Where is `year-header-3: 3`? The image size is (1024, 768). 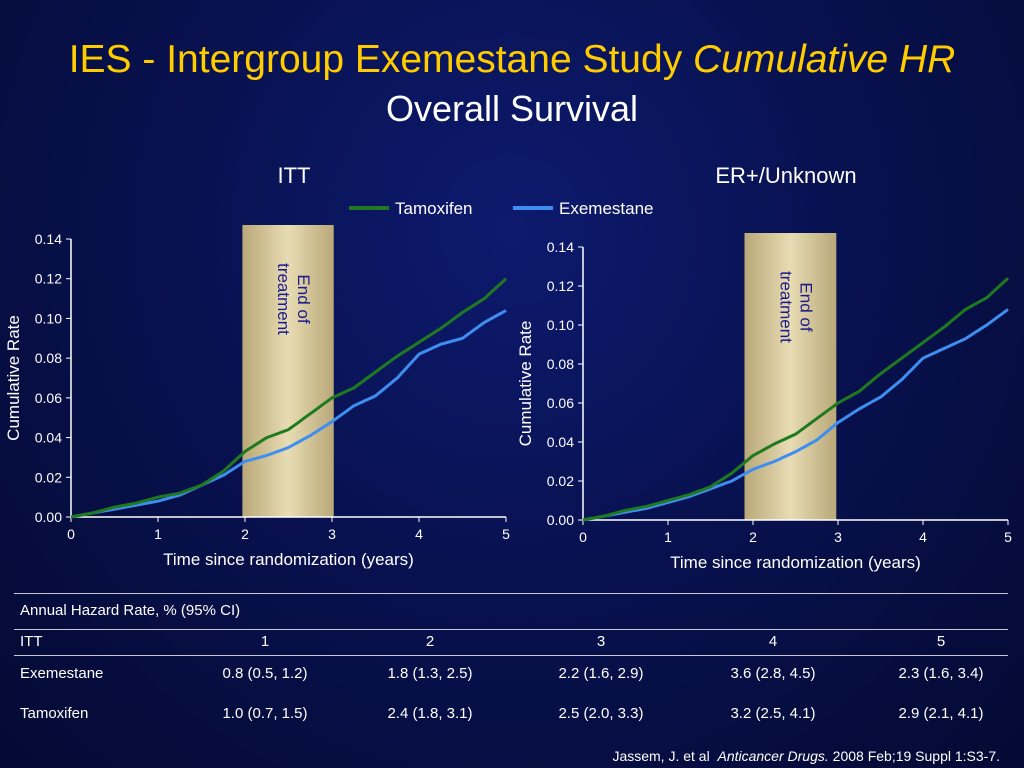
year-header-3: 3 is located at coordinates (601, 641).